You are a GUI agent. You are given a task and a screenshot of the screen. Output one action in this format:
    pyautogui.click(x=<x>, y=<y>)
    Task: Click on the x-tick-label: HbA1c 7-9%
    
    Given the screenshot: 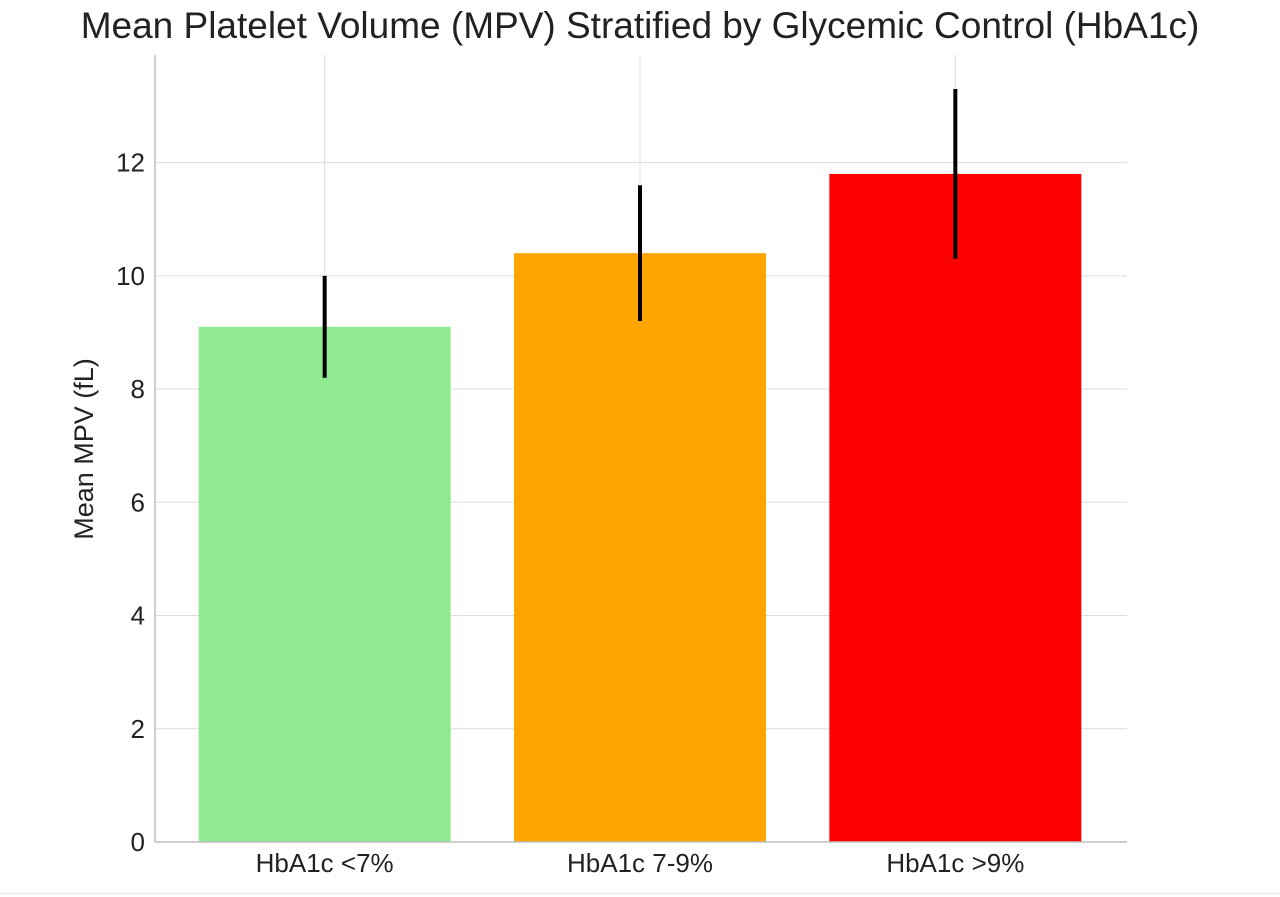 What is the action you would take?
    pyautogui.click(x=640, y=863)
    